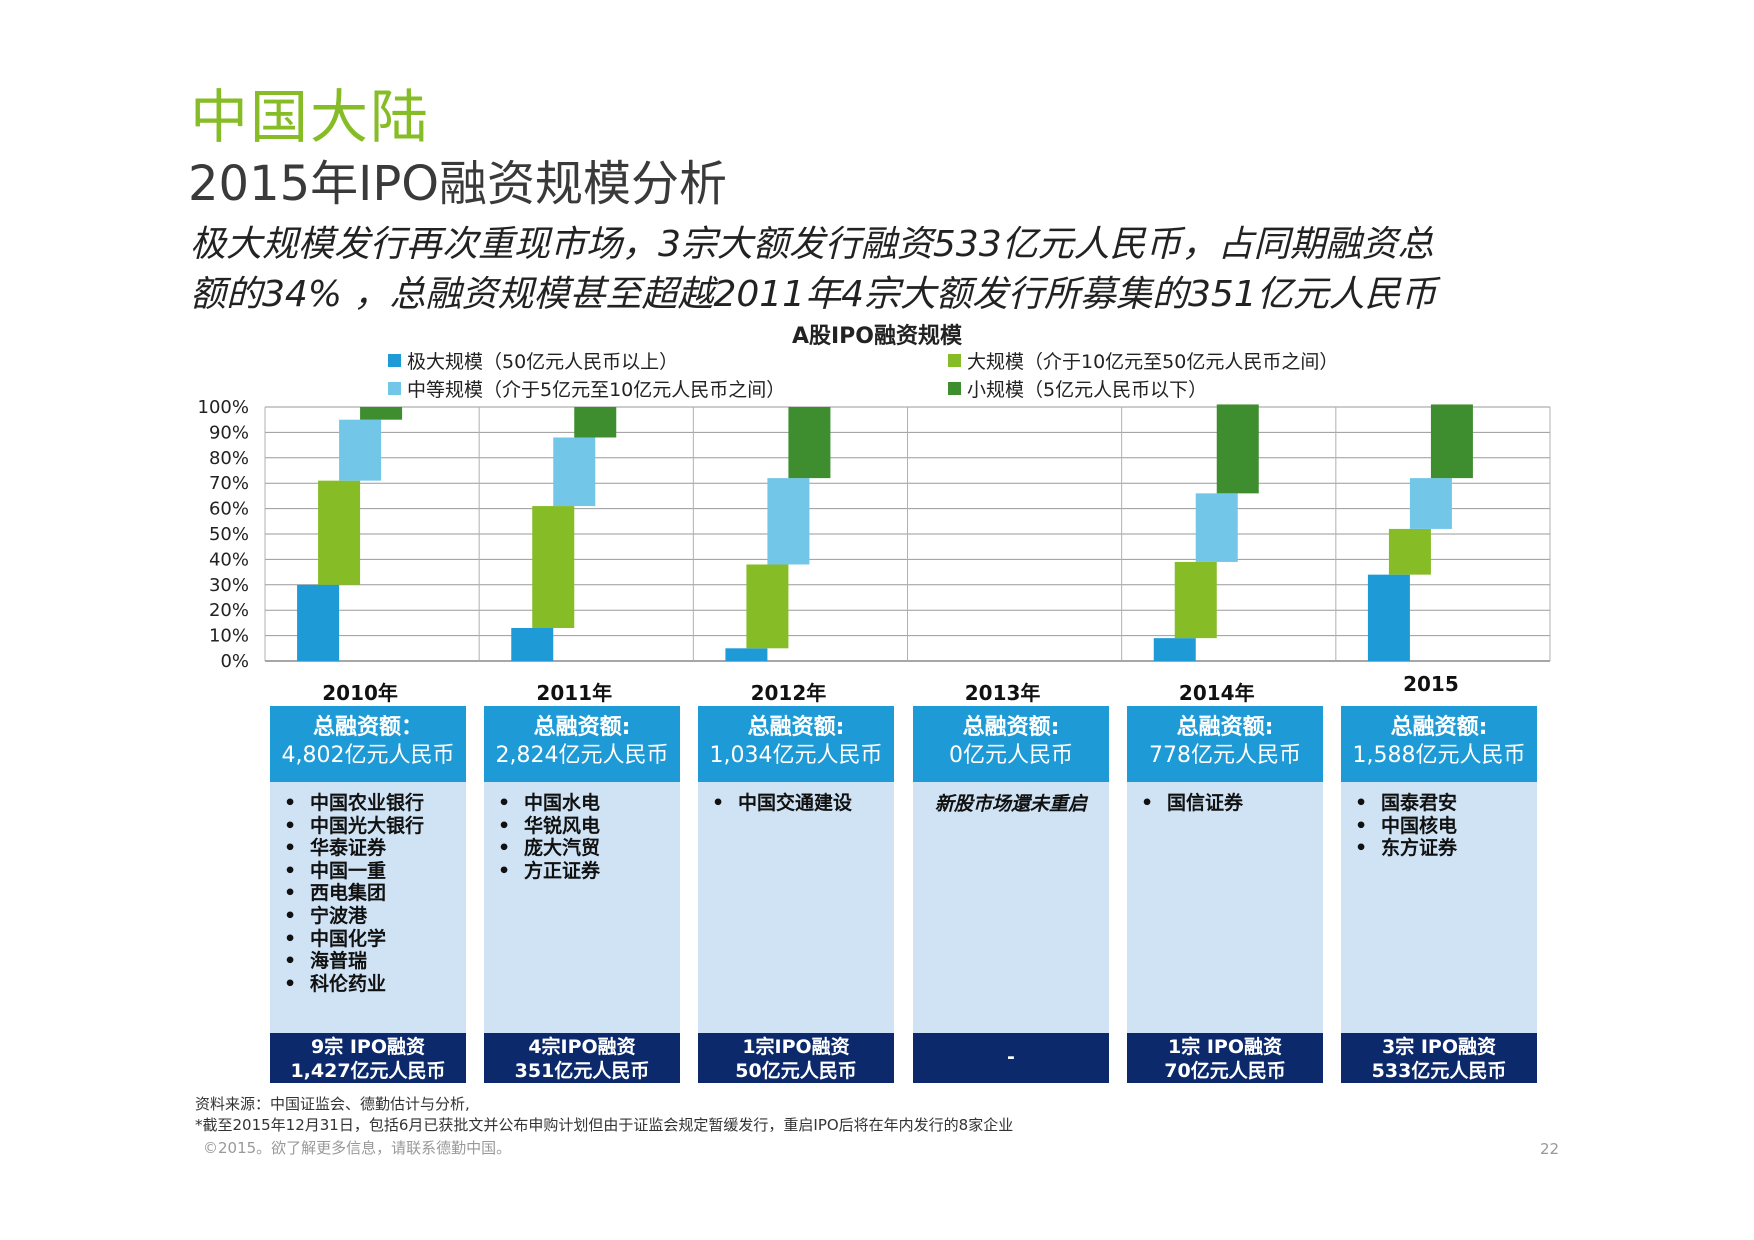 The width and height of the screenshot is (1754, 1240). What do you see at coordinates (796, 1047) in the screenshot?
I see `large-ipo-count: 1宗IPO融资` at bounding box center [796, 1047].